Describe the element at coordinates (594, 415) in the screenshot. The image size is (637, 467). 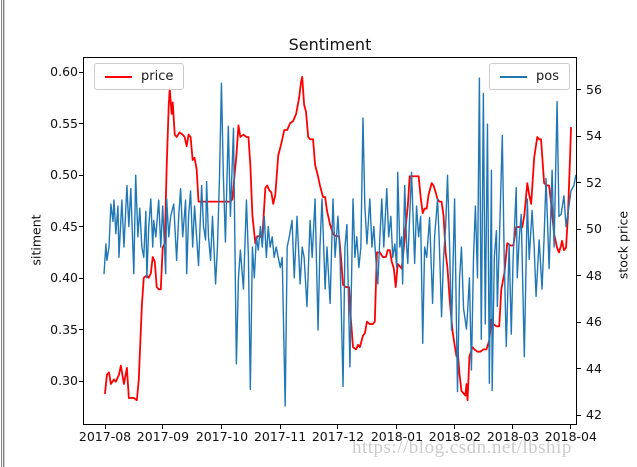
I see `right-tick-label: 42` at that location.